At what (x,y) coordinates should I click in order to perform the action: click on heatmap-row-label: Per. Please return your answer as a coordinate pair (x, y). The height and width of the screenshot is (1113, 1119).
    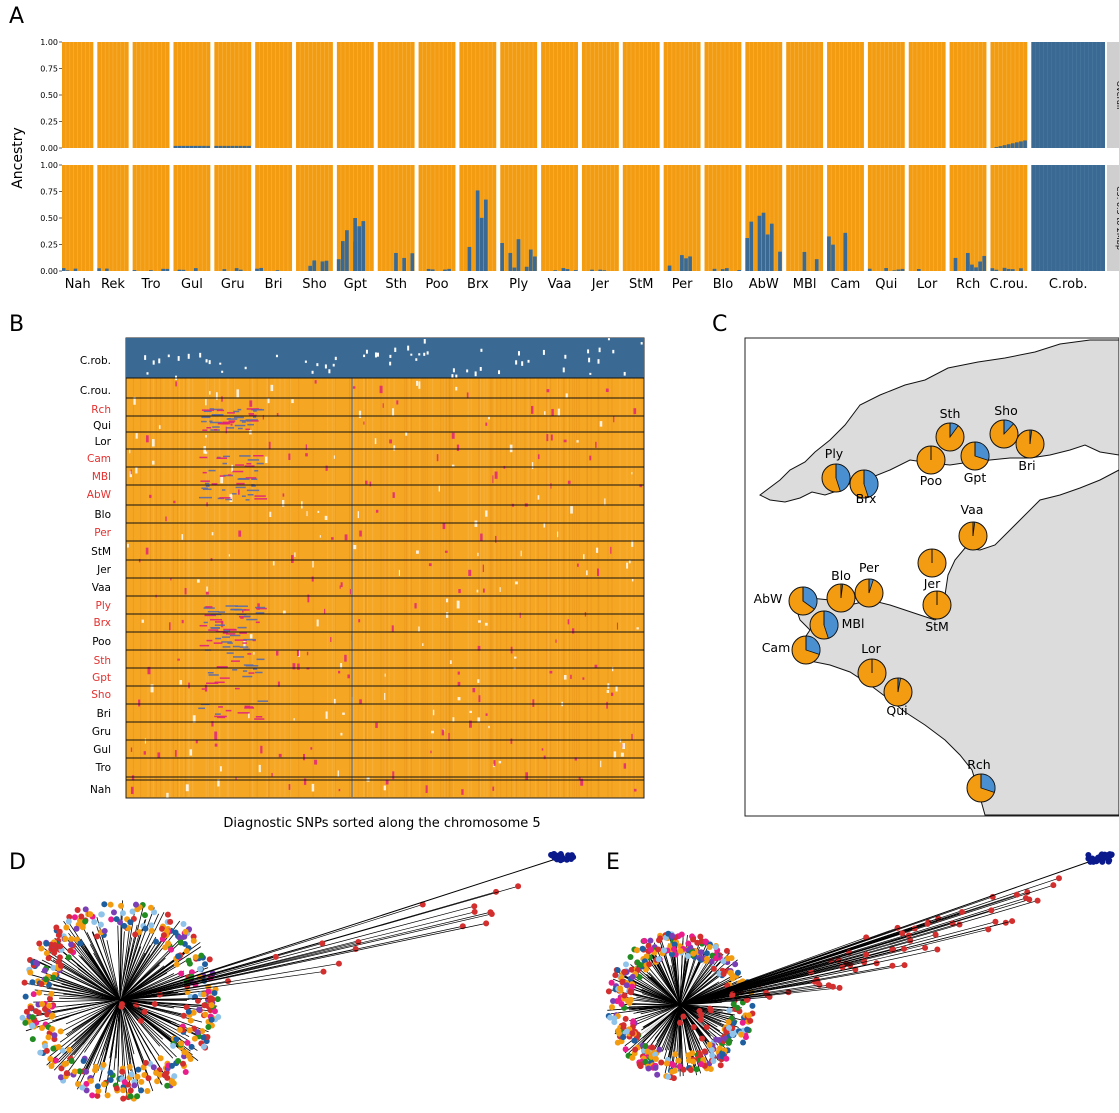
    Looking at the image, I should click on (102, 533).